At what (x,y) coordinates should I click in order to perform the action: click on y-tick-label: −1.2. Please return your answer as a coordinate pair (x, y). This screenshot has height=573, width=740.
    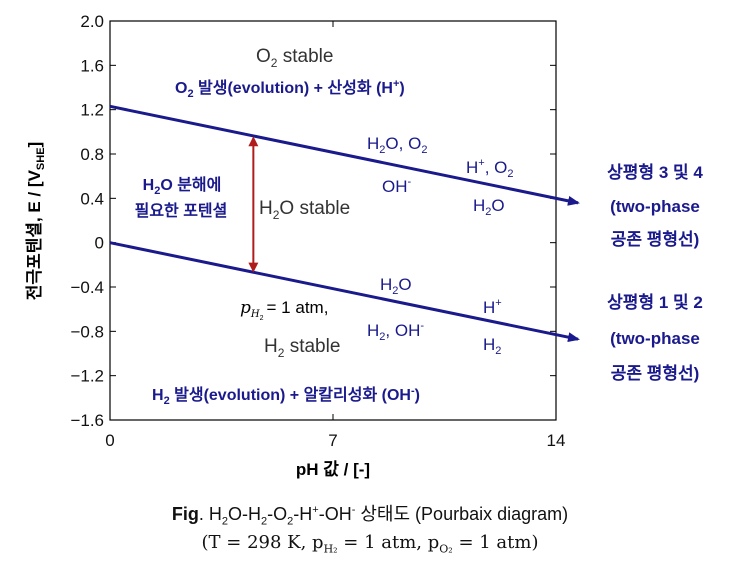
    Looking at the image, I should click on (87, 376).